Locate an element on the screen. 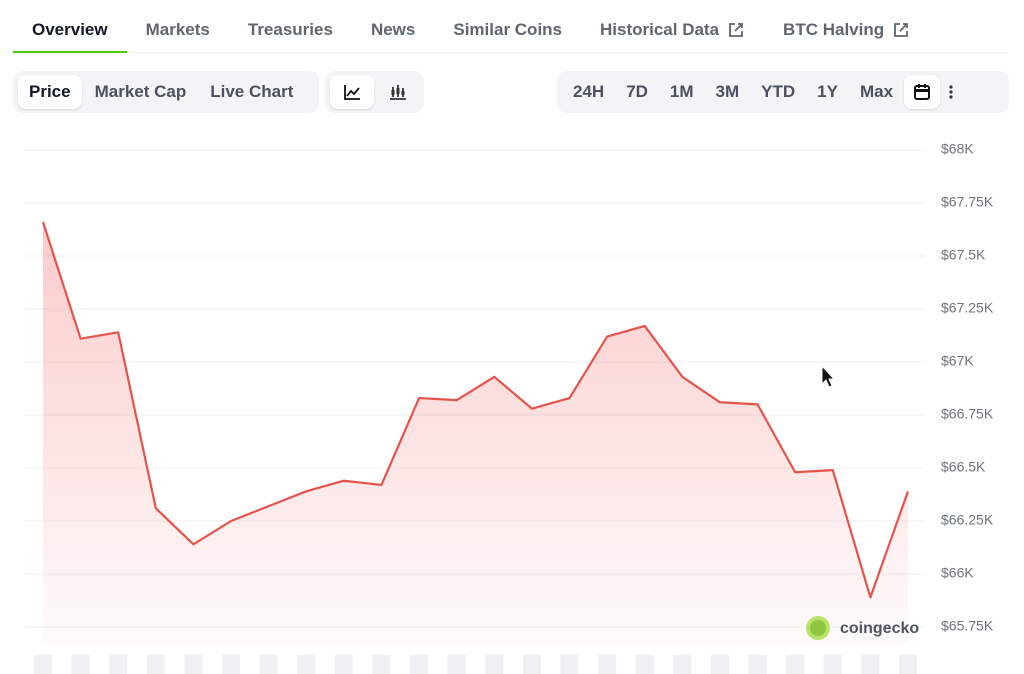 This screenshot has height=674, width=1024. tab: News is located at coordinates (393, 29).